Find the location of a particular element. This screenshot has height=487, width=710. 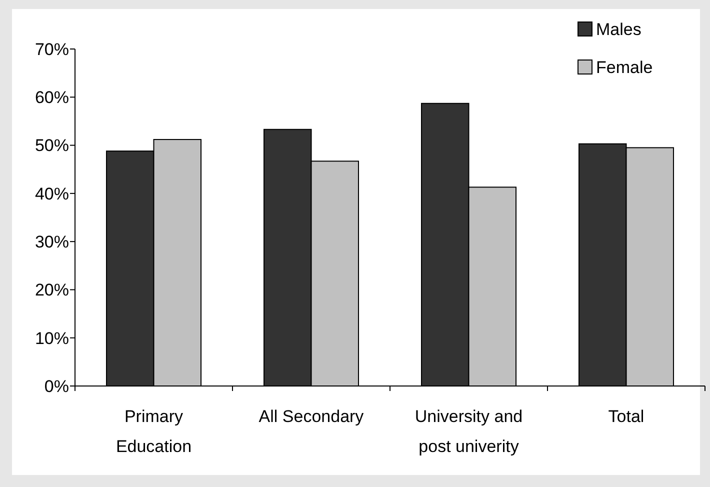

y-tick-label: 50% is located at coordinates (51, 146).